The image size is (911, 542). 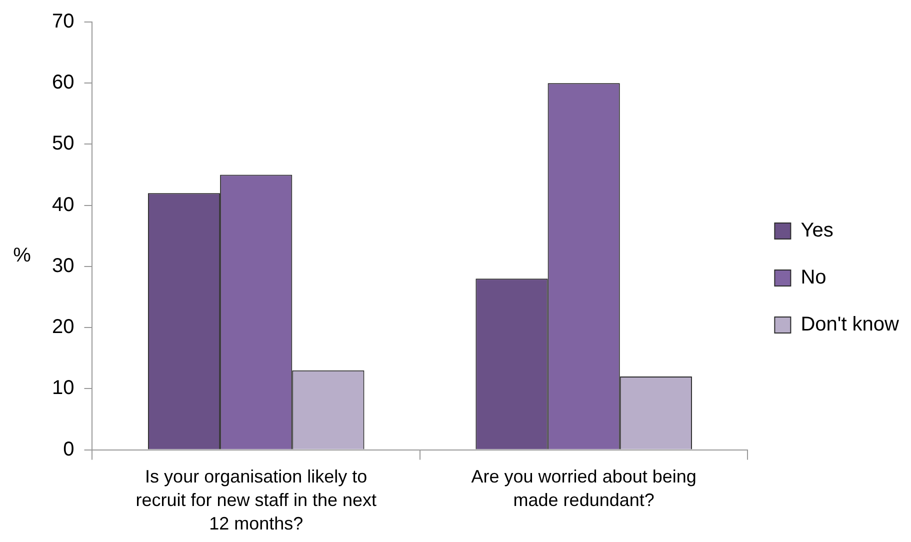 I want to click on x-tick-label: Is your organisation likely to recruit for new staff in the next 12 months?, so click(x=256, y=500).